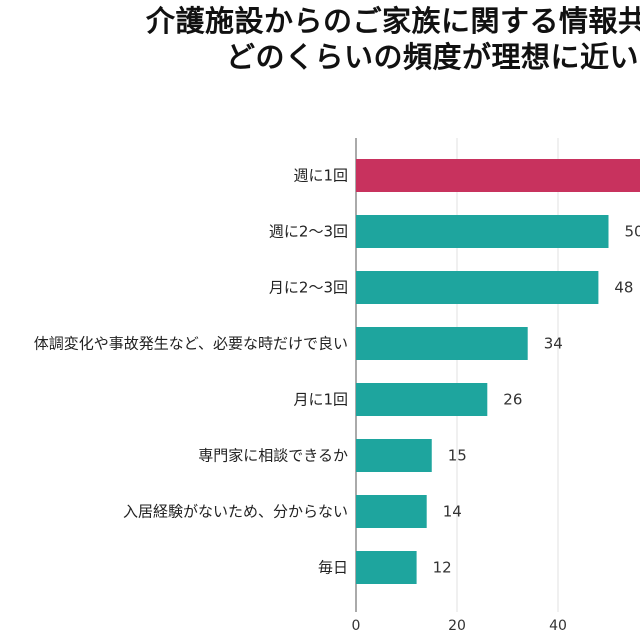  Describe the element at coordinates (457, 626) in the screenshot. I see `x-tick-label: 20` at that location.